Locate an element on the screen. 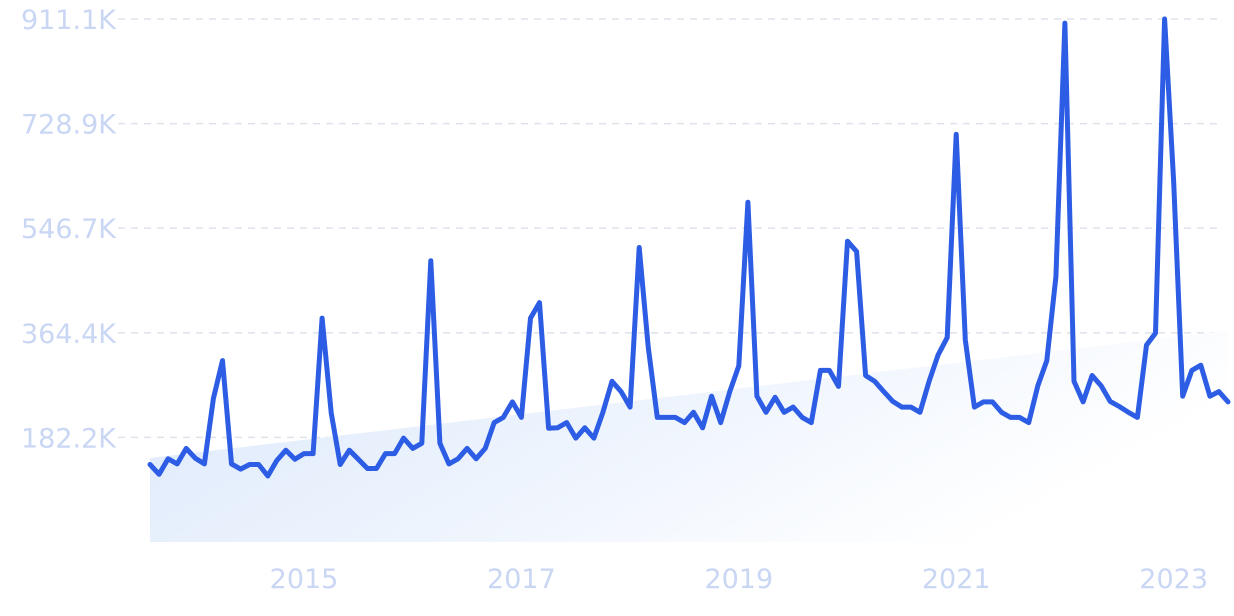  x-tick-label: 2023 is located at coordinates (1173, 579).